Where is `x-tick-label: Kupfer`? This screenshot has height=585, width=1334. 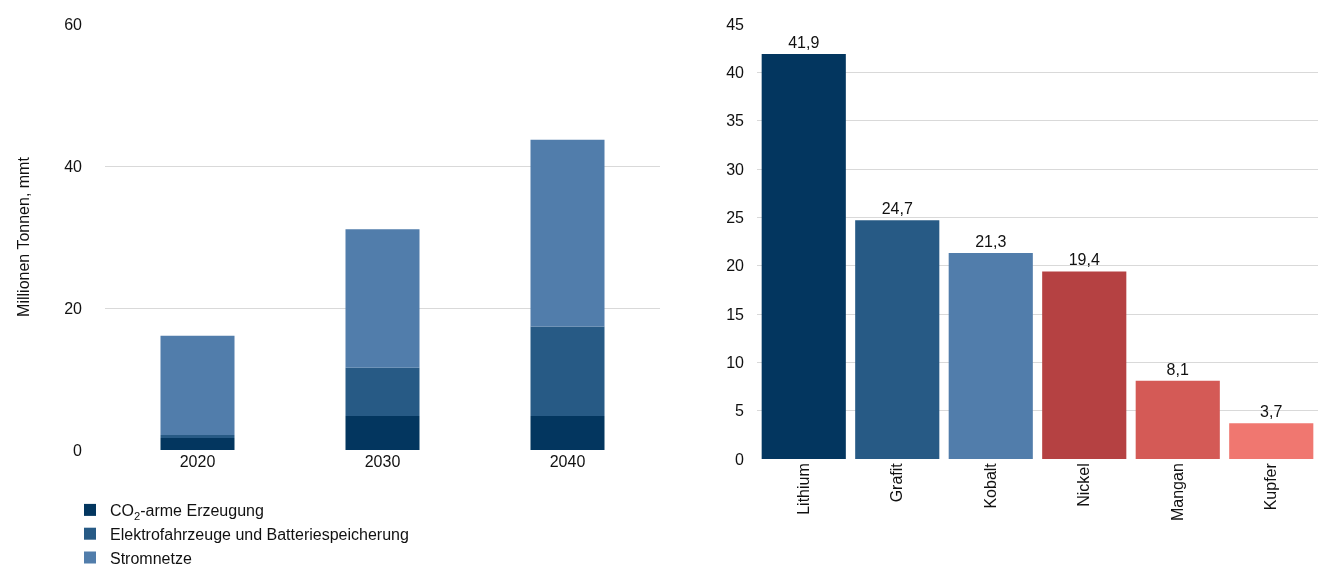 x-tick-label: Kupfer is located at coordinates (1271, 486).